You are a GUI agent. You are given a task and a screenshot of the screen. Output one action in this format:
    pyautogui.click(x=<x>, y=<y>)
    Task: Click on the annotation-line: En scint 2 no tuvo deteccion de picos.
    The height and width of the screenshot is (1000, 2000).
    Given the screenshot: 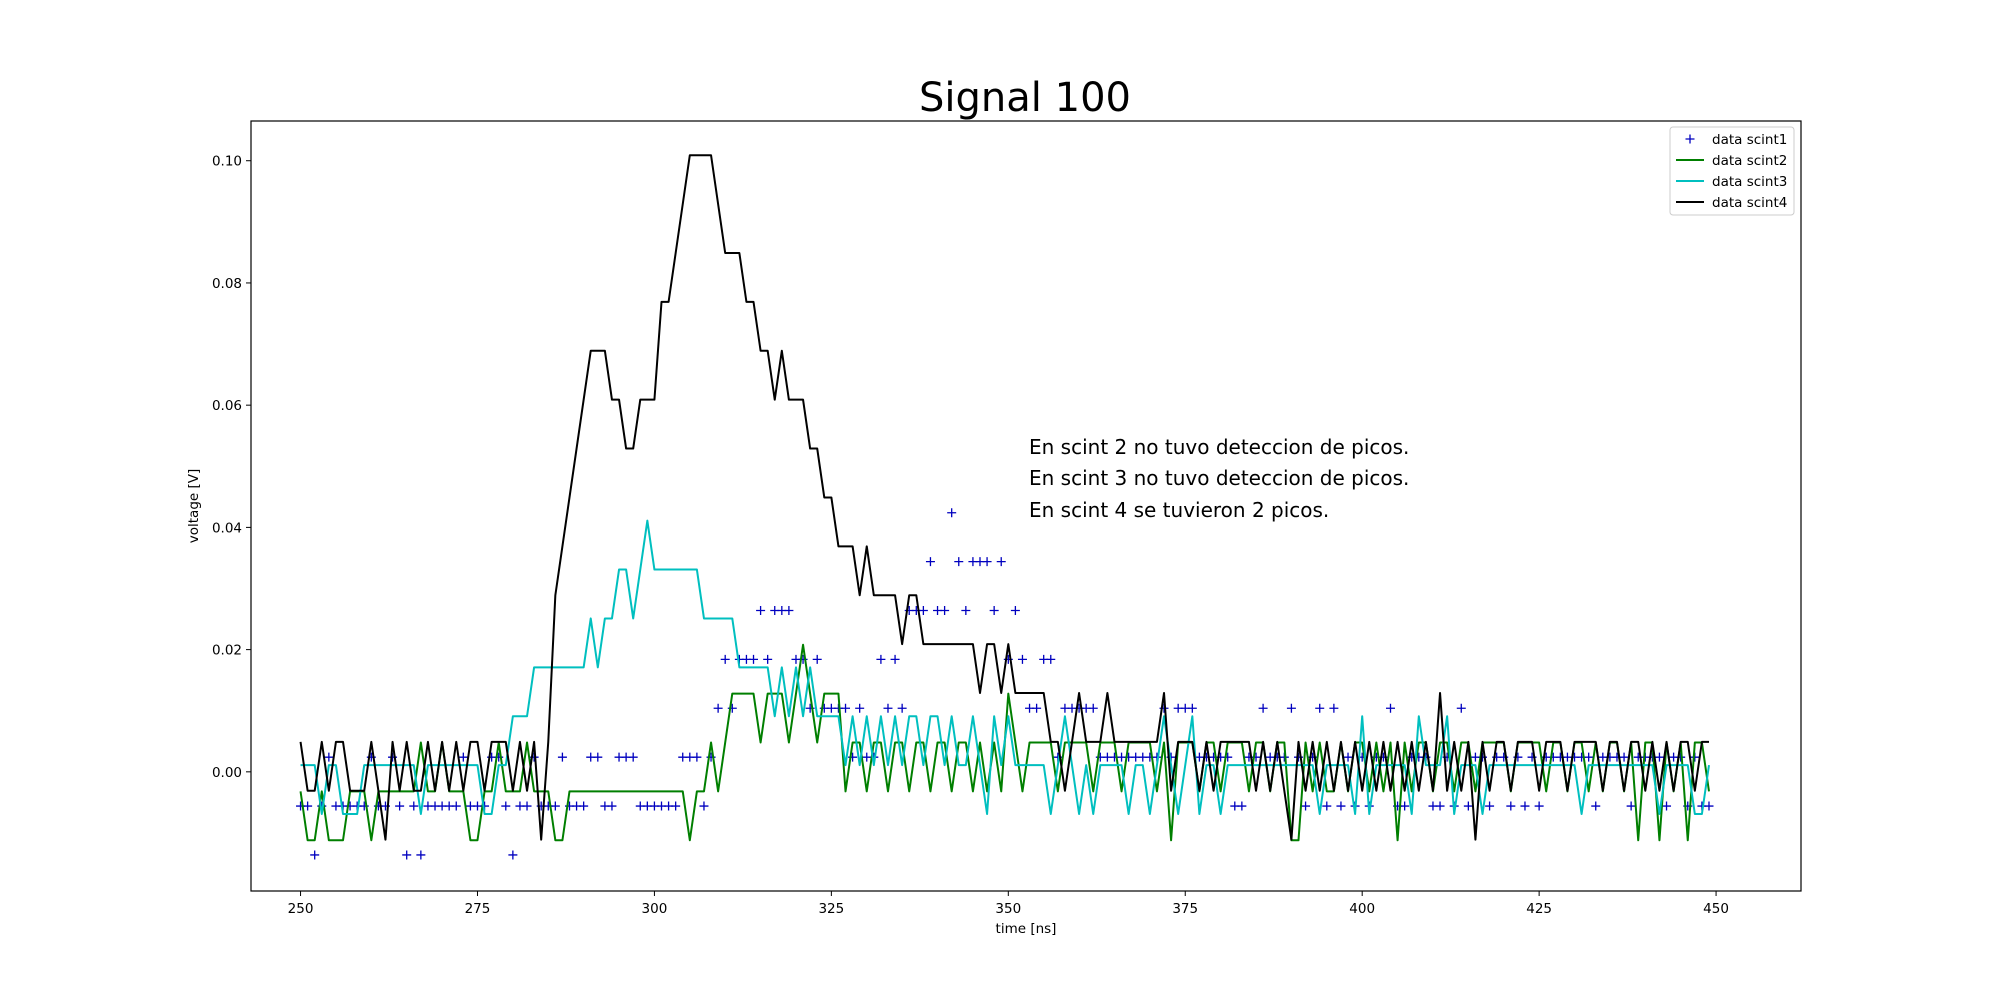 What is the action you would take?
    pyautogui.click(x=1219, y=447)
    